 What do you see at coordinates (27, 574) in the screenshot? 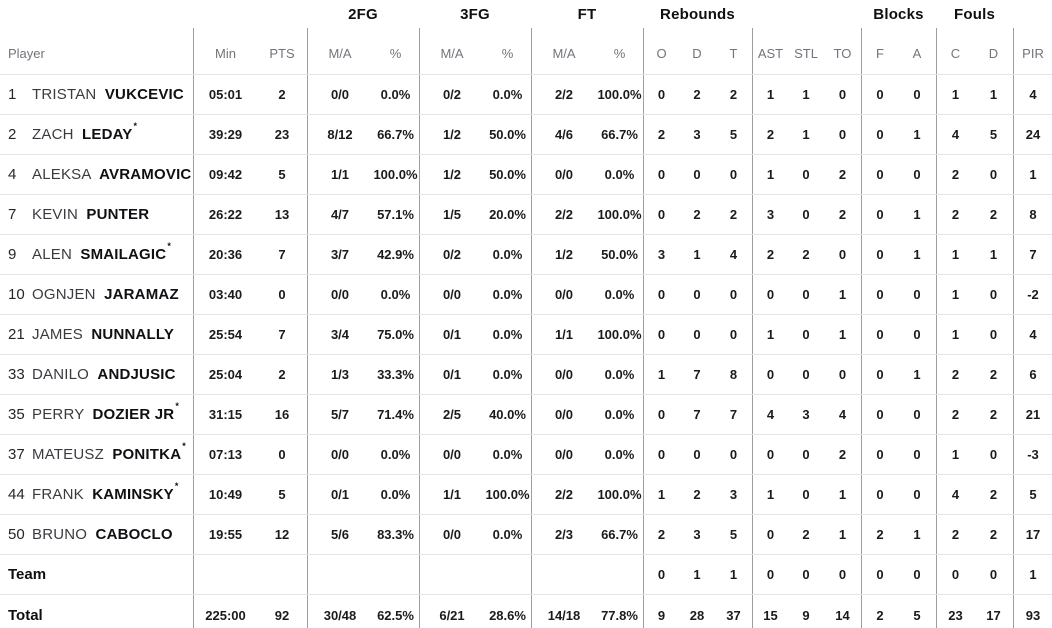
I see `row-label: Team` at bounding box center [27, 574].